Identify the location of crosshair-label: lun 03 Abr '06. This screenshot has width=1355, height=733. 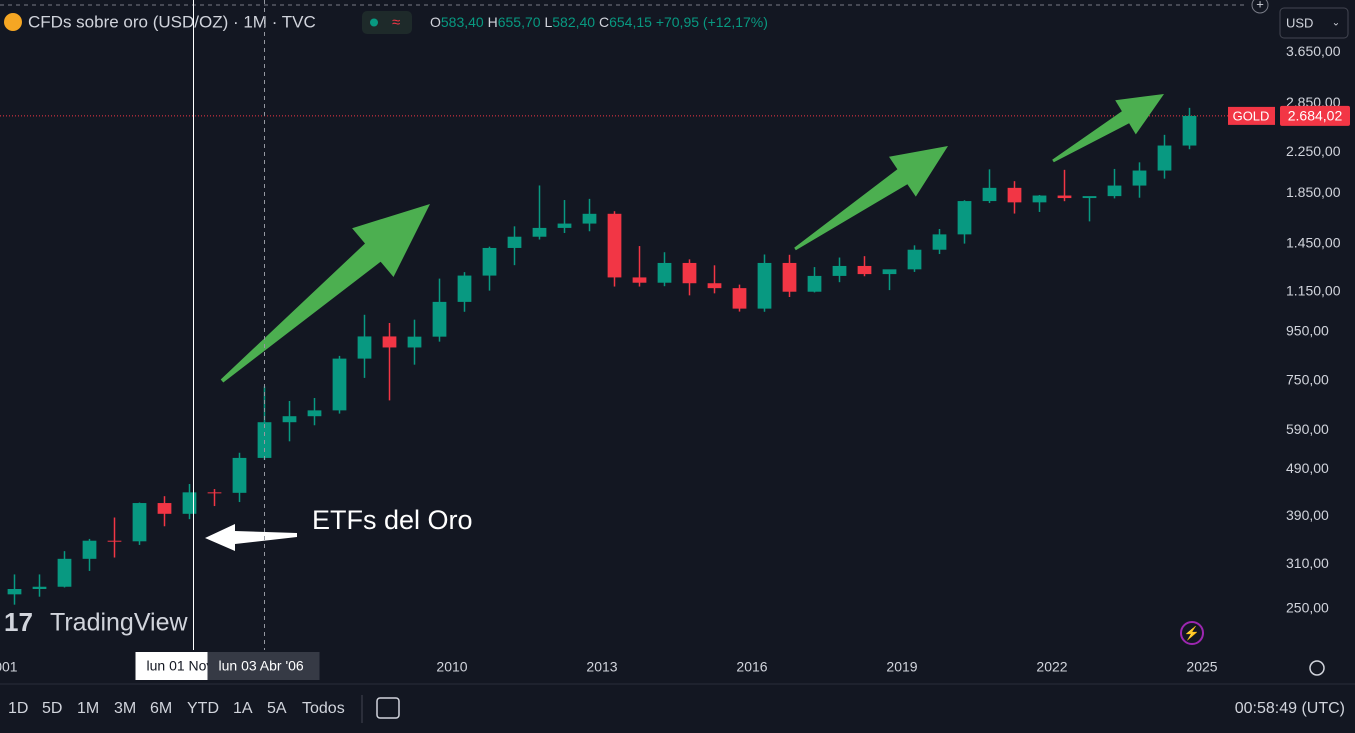
(261, 666).